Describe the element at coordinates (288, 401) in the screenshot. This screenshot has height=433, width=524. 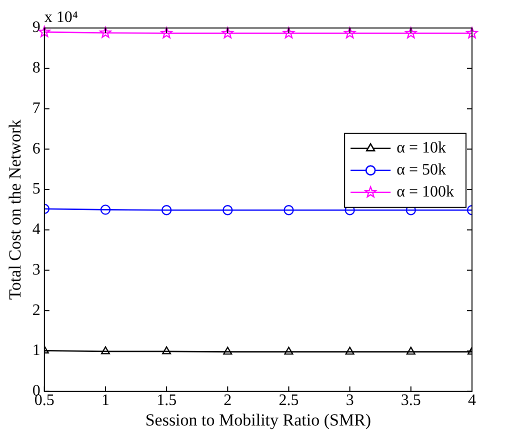
I see `x-tick-label: 2.5` at that location.